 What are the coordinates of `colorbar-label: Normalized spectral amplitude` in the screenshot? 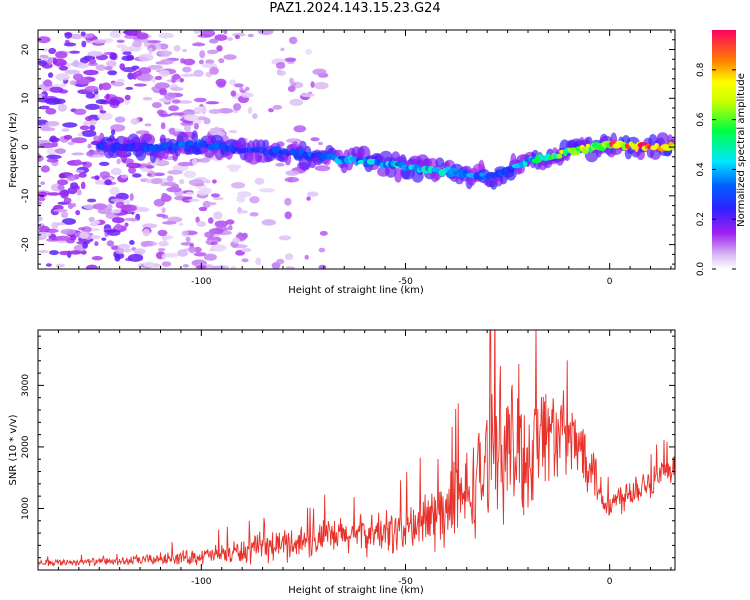 It's located at (741, 150).